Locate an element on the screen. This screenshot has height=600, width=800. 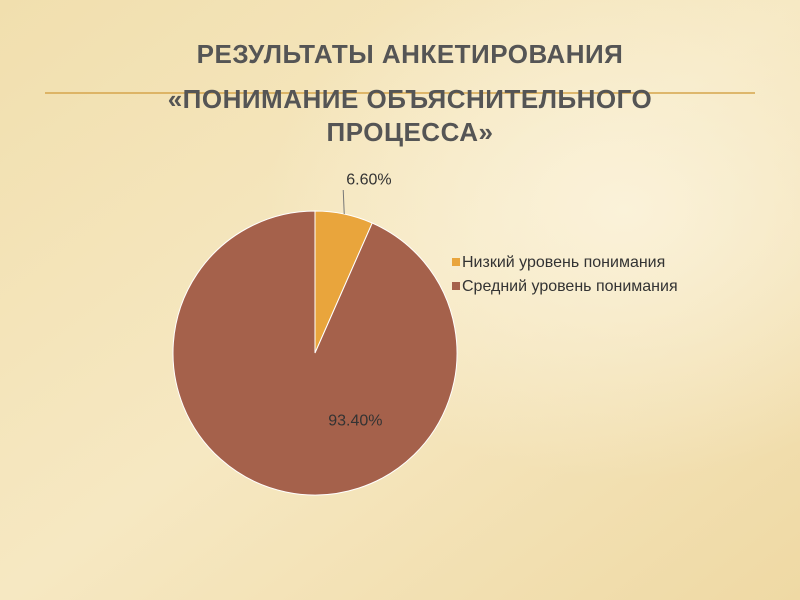
legend-label: Средний уровень понимания is located at coordinates (570, 286).